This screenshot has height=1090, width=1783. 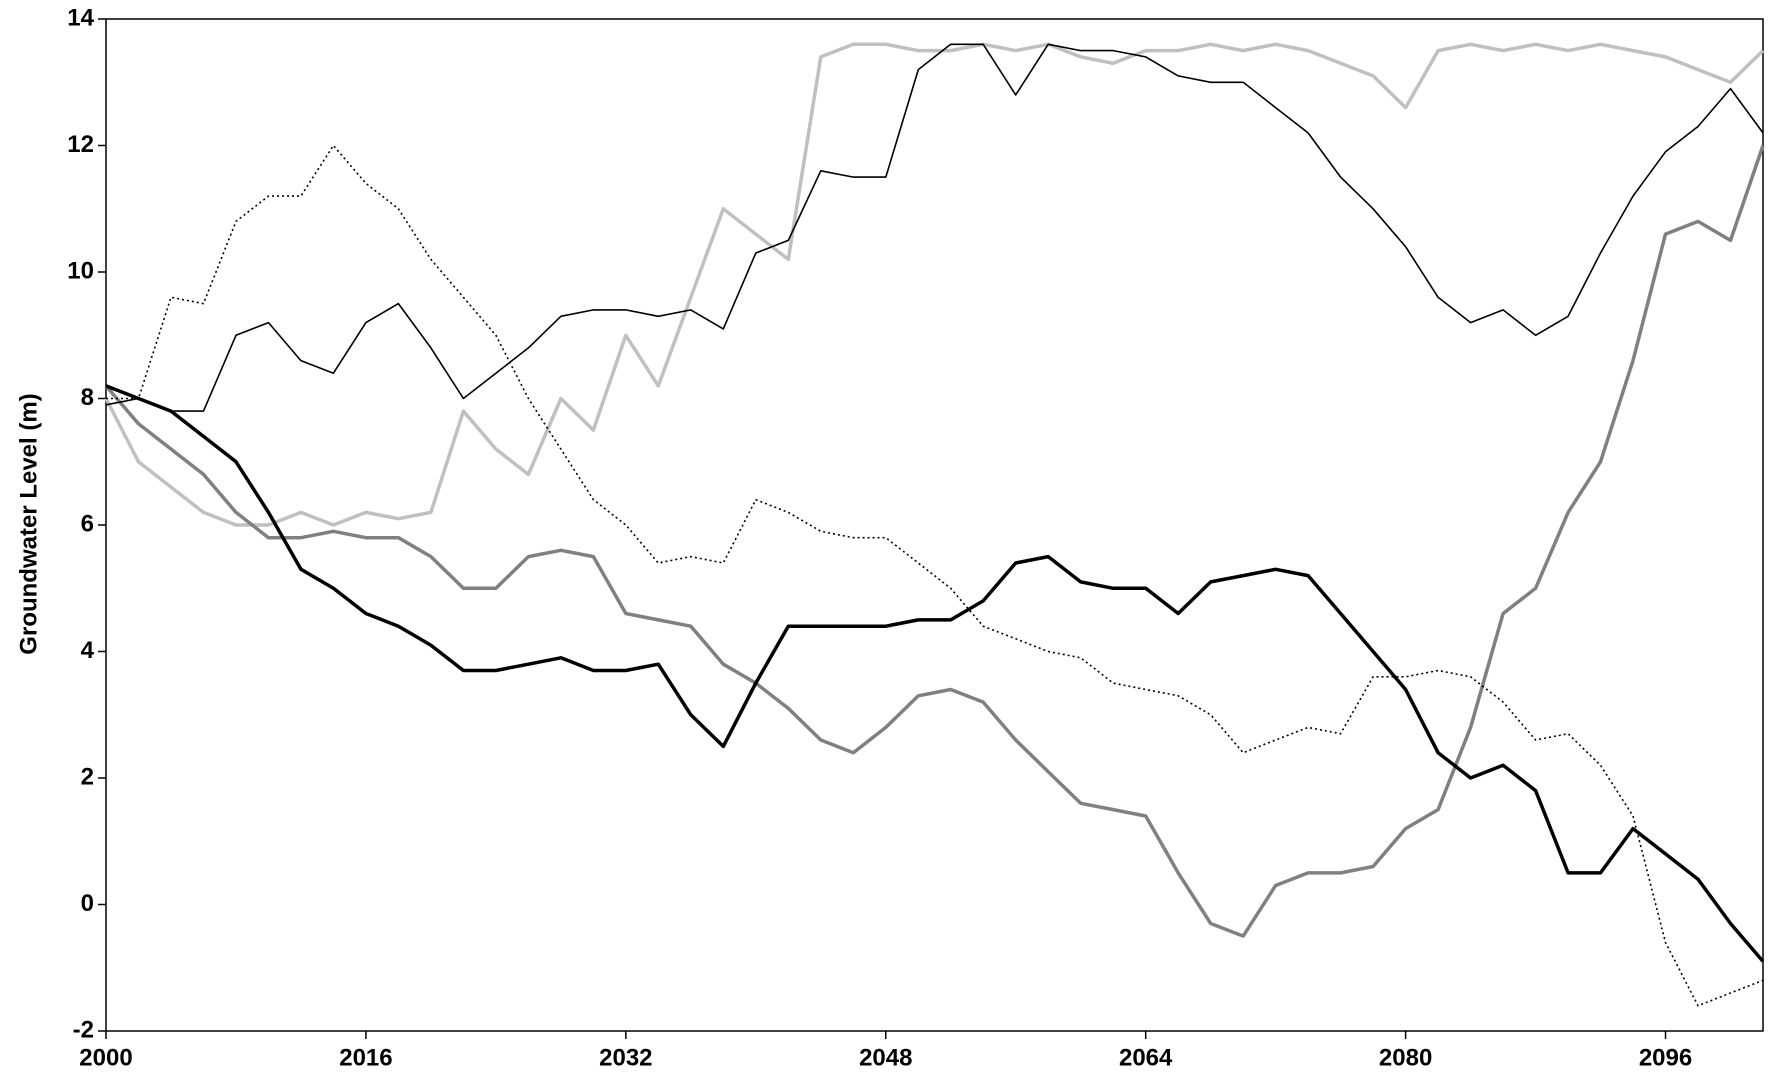 What do you see at coordinates (87, 523) in the screenshot?
I see `y-tick-label: 6` at bounding box center [87, 523].